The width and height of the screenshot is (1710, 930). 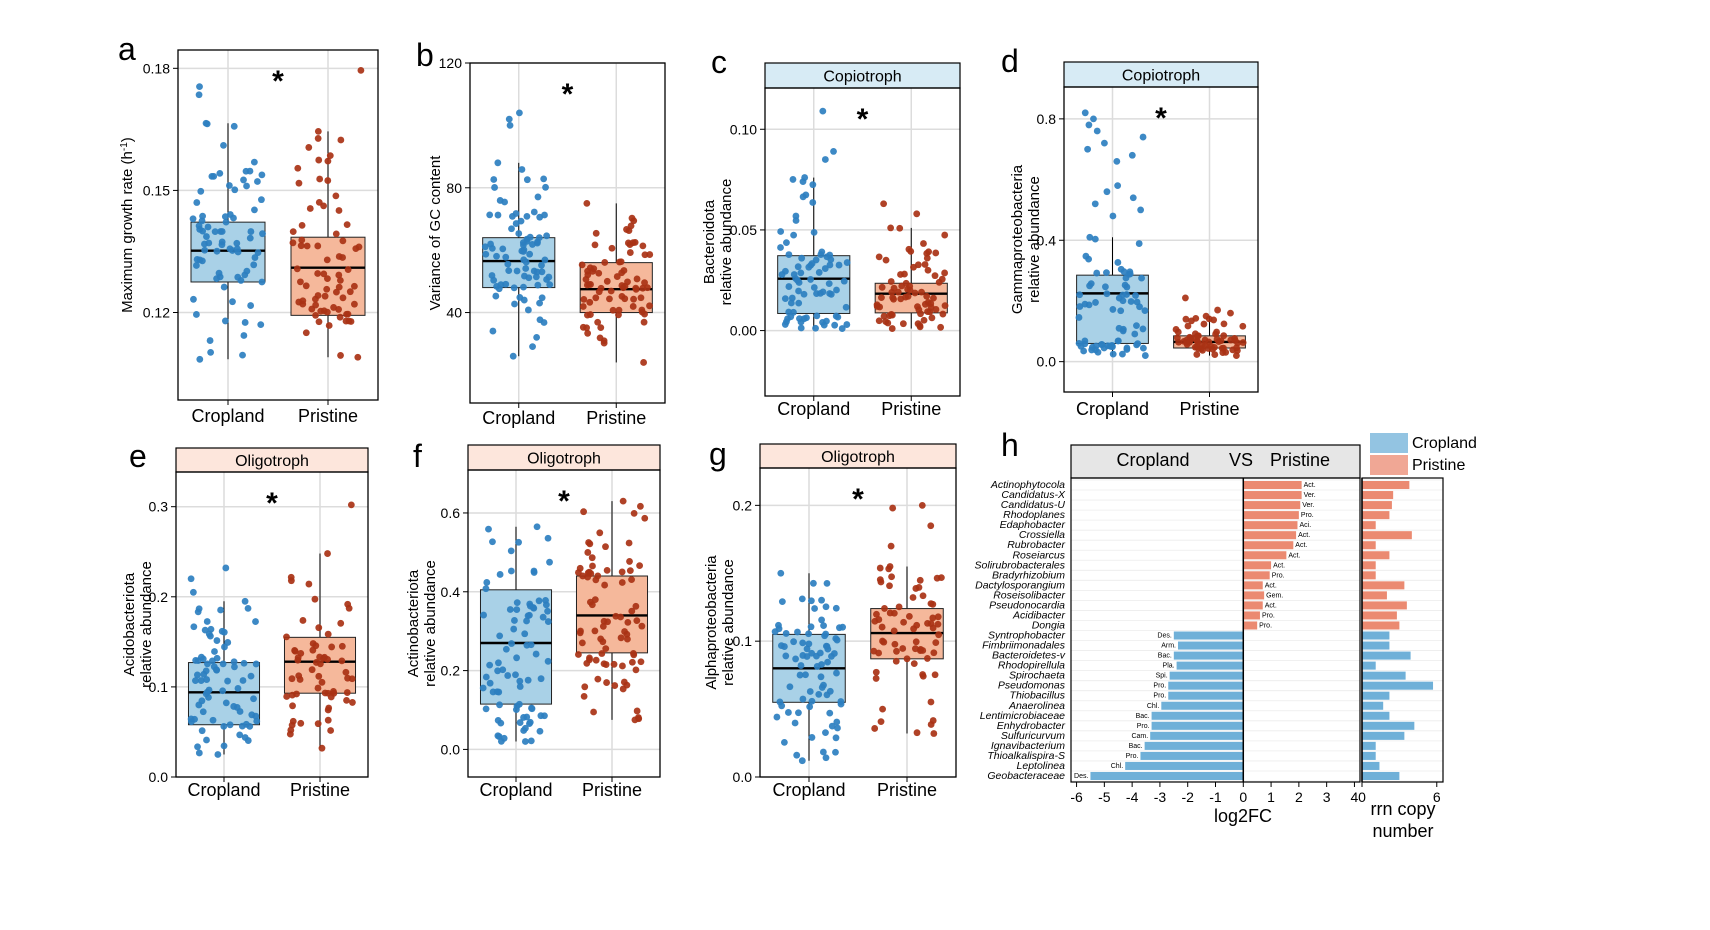 I want to click on taxon-label: Acidibacter, so click(x=1038, y=615).